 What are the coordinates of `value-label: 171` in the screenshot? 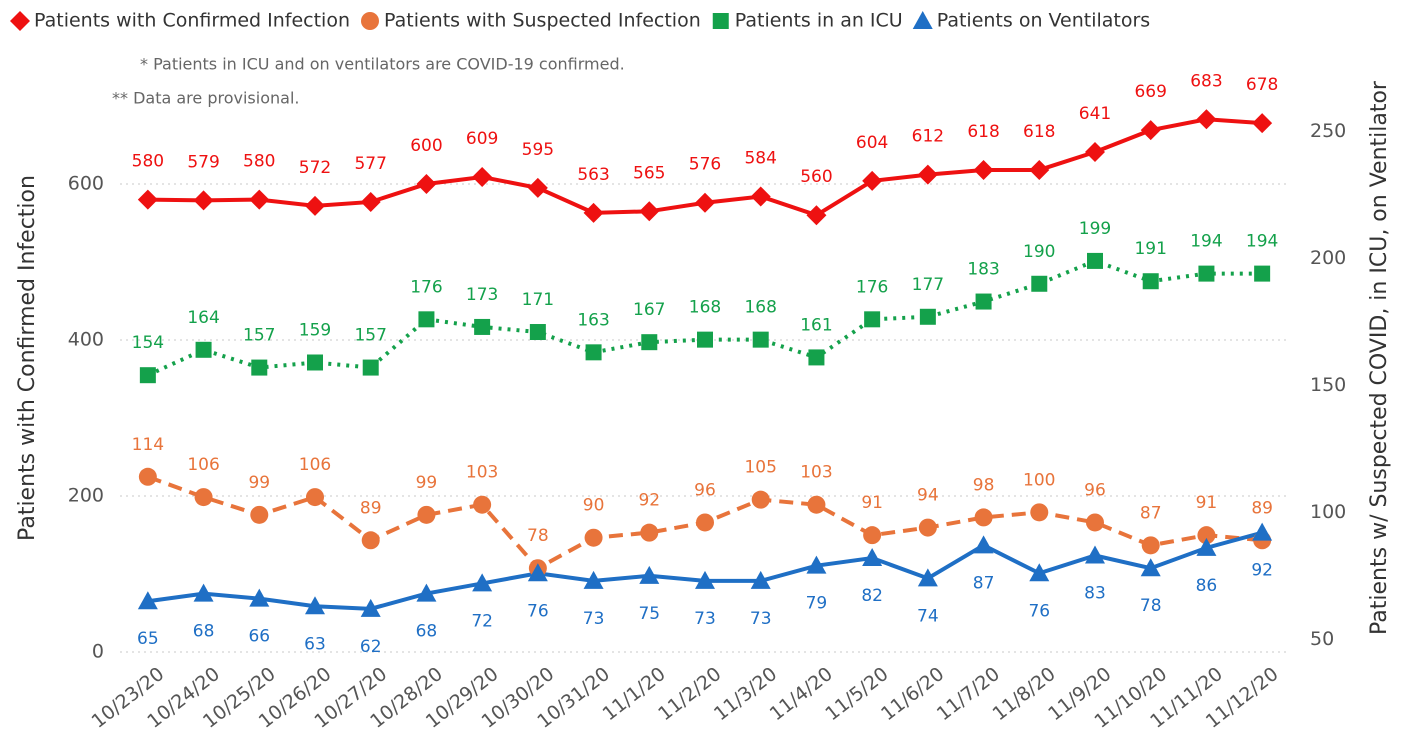 It's located at (538, 300).